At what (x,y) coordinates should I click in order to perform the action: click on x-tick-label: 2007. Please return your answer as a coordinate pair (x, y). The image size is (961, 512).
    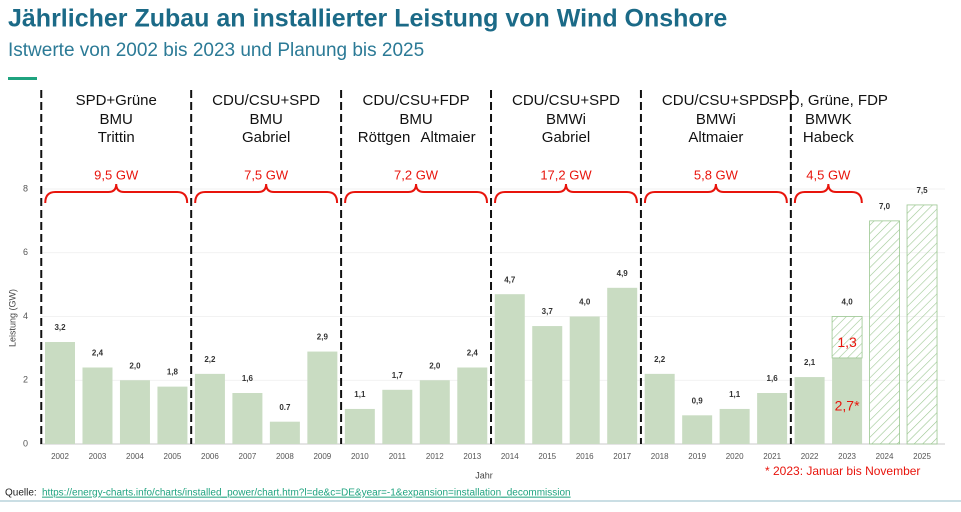
    Looking at the image, I should click on (248, 456).